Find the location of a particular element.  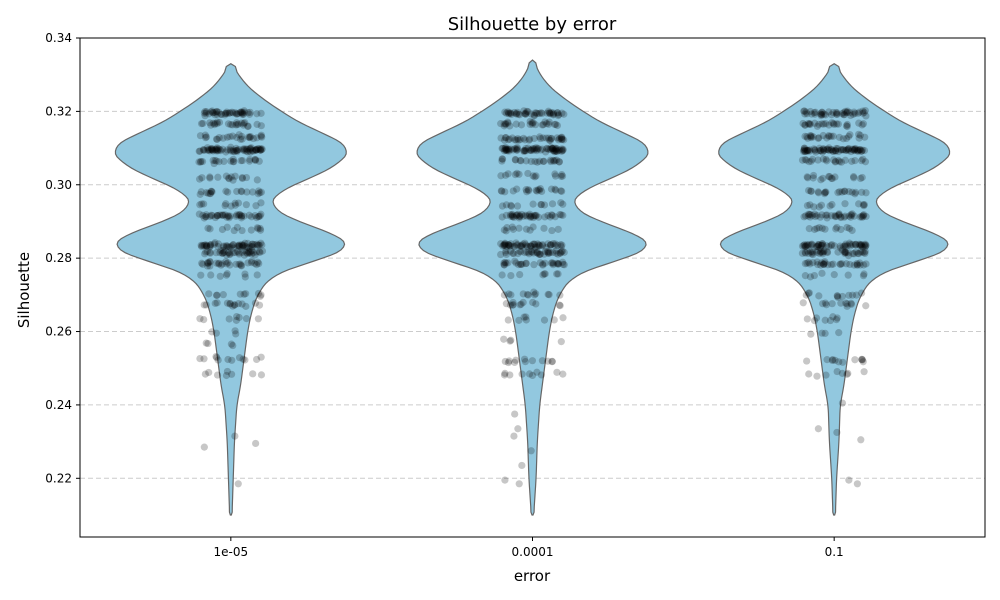

y-tick-label: 0.28 is located at coordinates (58, 258).